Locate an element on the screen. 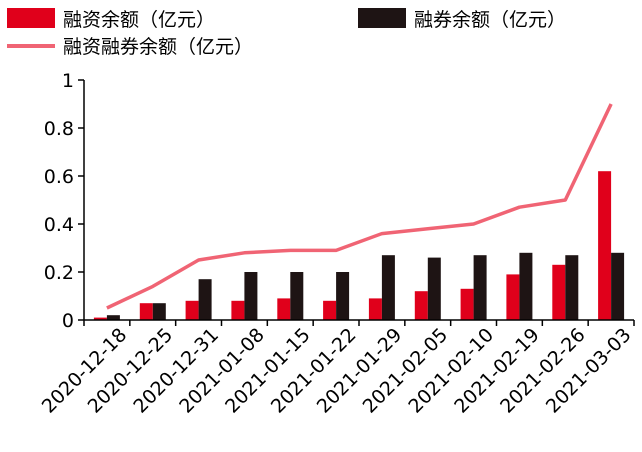 The height and width of the screenshot is (452, 642). legend-label-total: 融资融券余额（亿元） is located at coordinates (158, 47).